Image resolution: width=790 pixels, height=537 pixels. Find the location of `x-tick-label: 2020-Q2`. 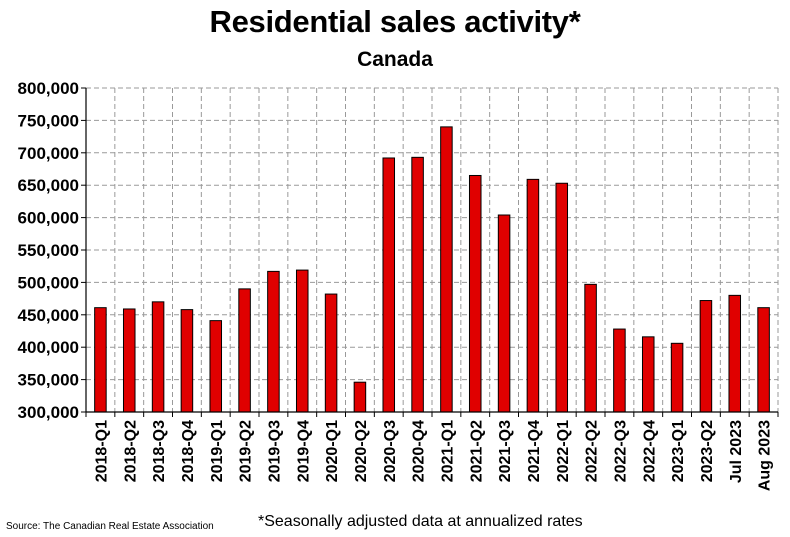

x-tick-label: 2020-Q2 is located at coordinates (361, 451).